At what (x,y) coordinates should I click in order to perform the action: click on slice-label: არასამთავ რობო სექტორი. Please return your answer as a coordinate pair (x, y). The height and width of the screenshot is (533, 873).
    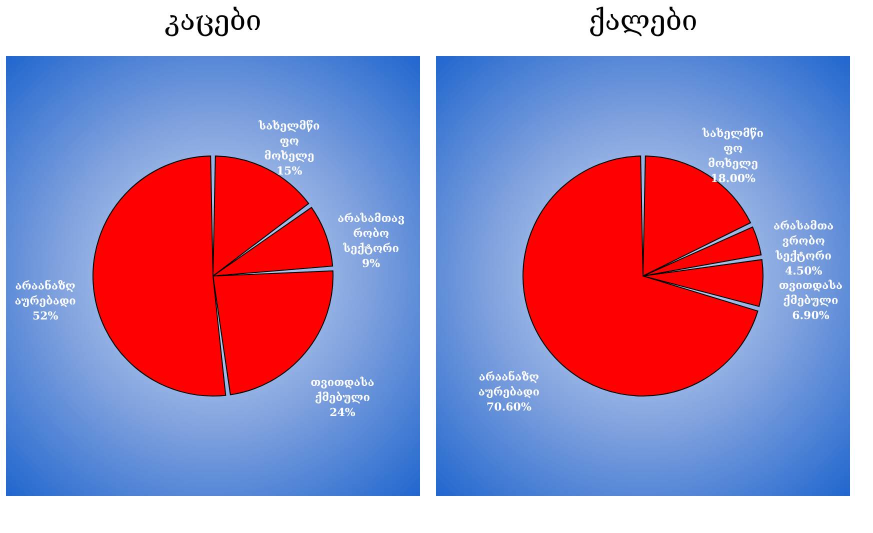
    Looking at the image, I should click on (371, 234).